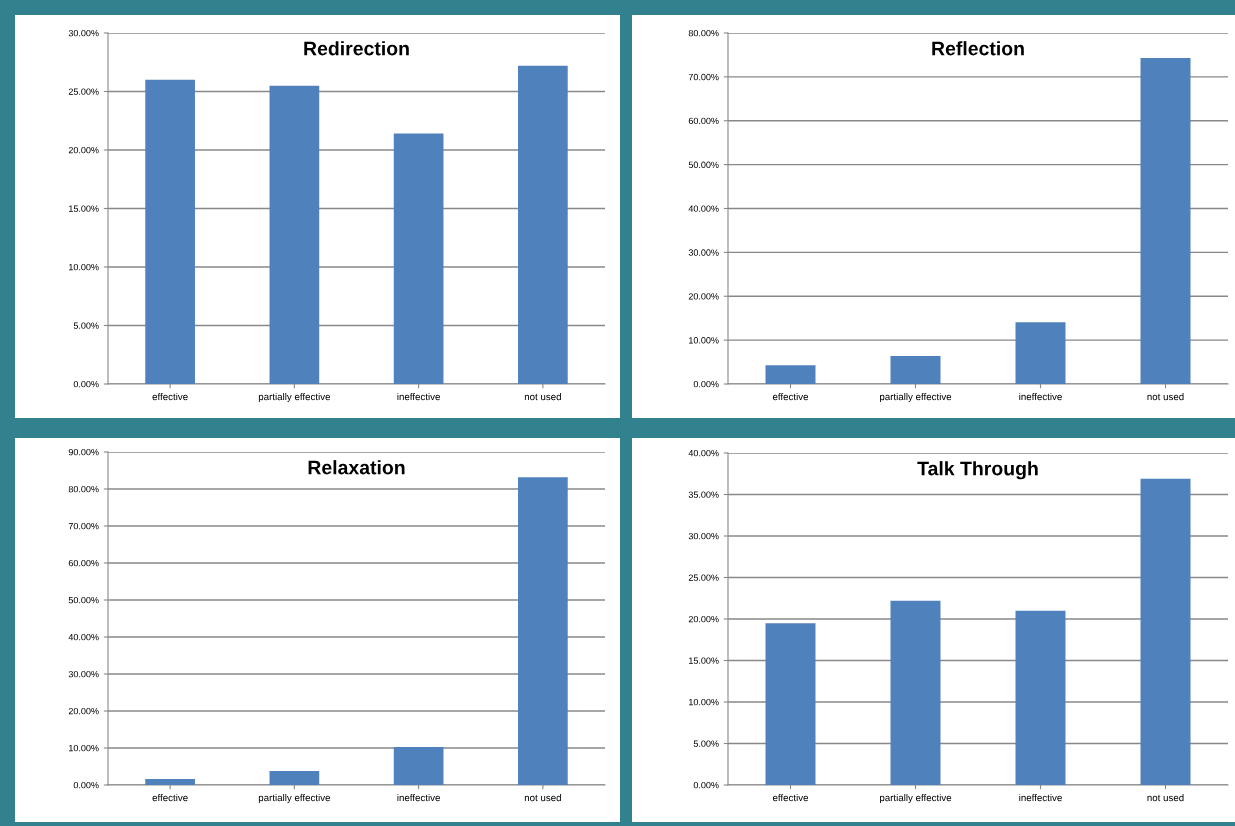 The image size is (1235, 826). I want to click on chart-title: Relaxation, so click(356, 467).